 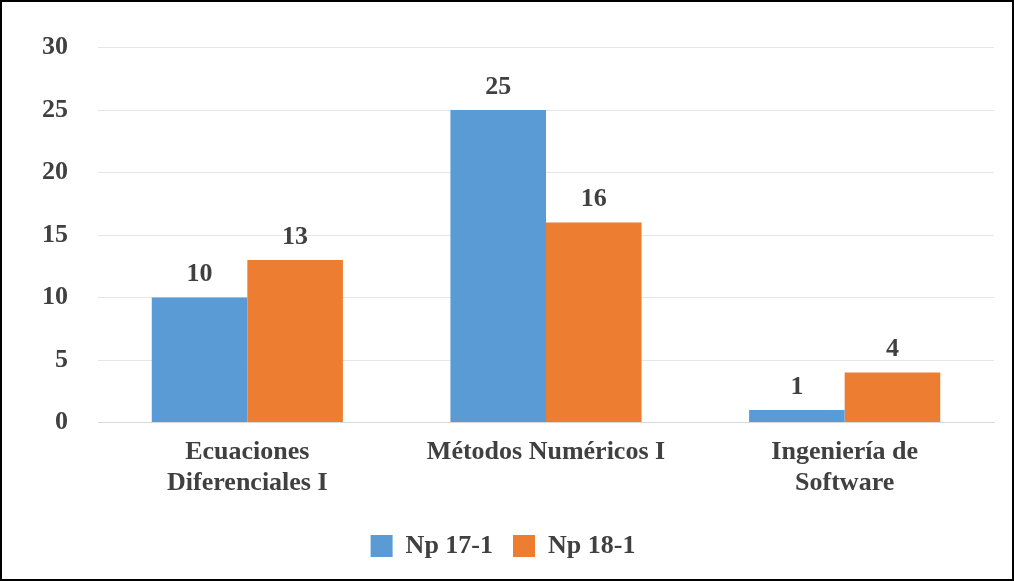 What do you see at coordinates (55, 46) in the screenshot?
I see `y-tick-label: 30` at bounding box center [55, 46].